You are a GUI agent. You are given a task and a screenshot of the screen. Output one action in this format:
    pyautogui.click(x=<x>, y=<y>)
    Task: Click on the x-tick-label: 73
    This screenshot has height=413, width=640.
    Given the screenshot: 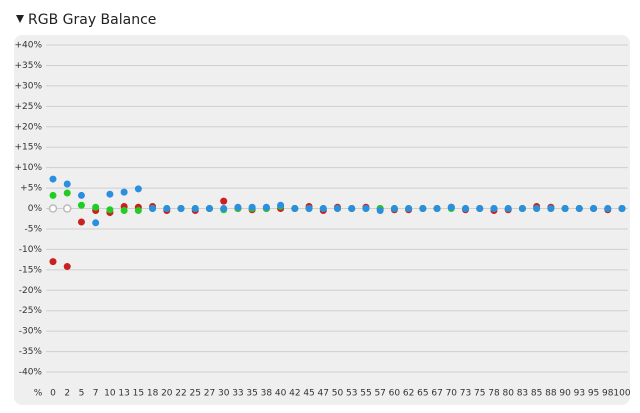 What is the action you would take?
    pyautogui.click(x=465, y=394)
    